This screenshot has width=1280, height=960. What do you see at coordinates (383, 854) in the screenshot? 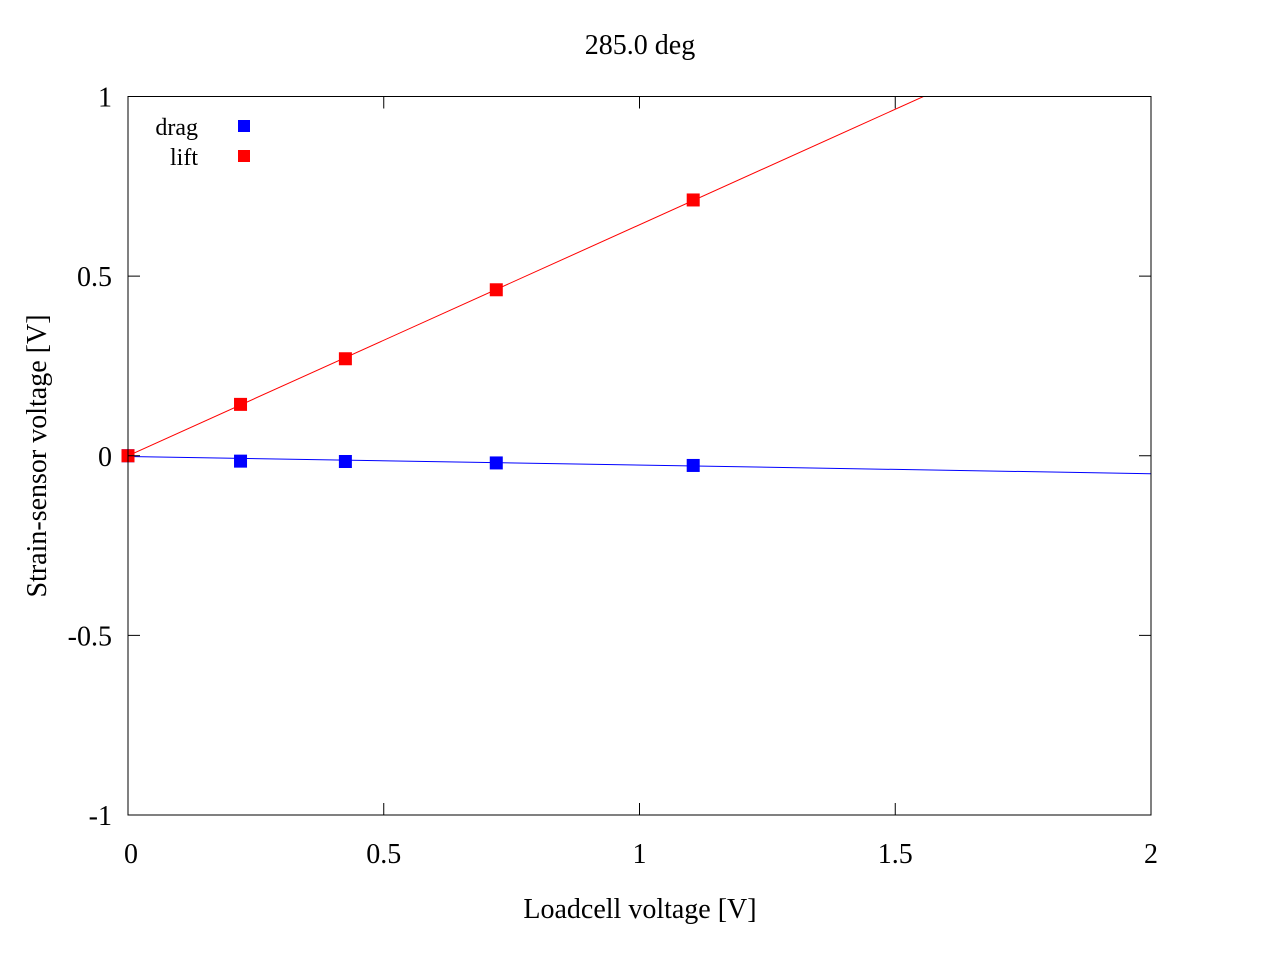
I see `x-tick-label: 0.5` at bounding box center [383, 854].